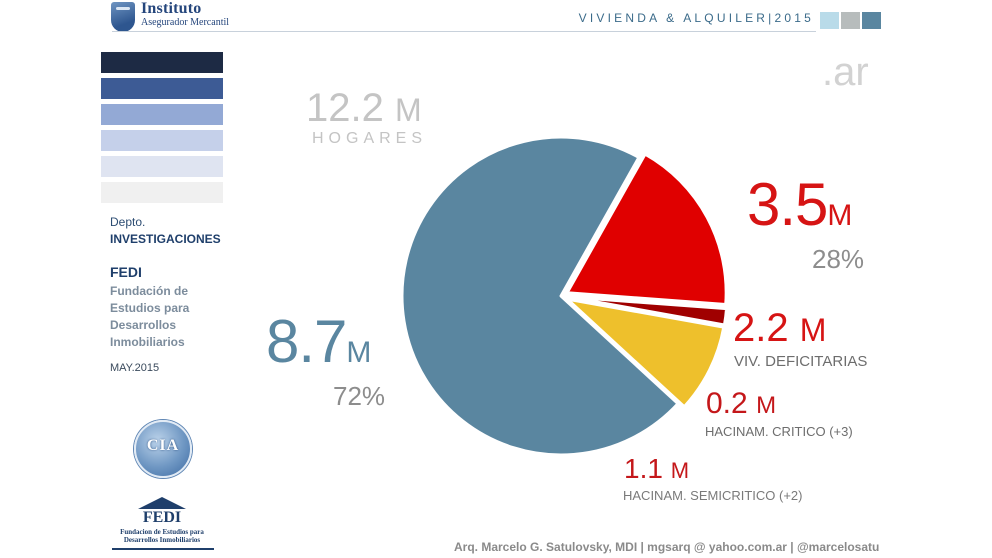 The height and width of the screenshot is (558, 992). I want to click on slice-critico-label: HACINAM. CRITICO (+3), so click(779, 431).